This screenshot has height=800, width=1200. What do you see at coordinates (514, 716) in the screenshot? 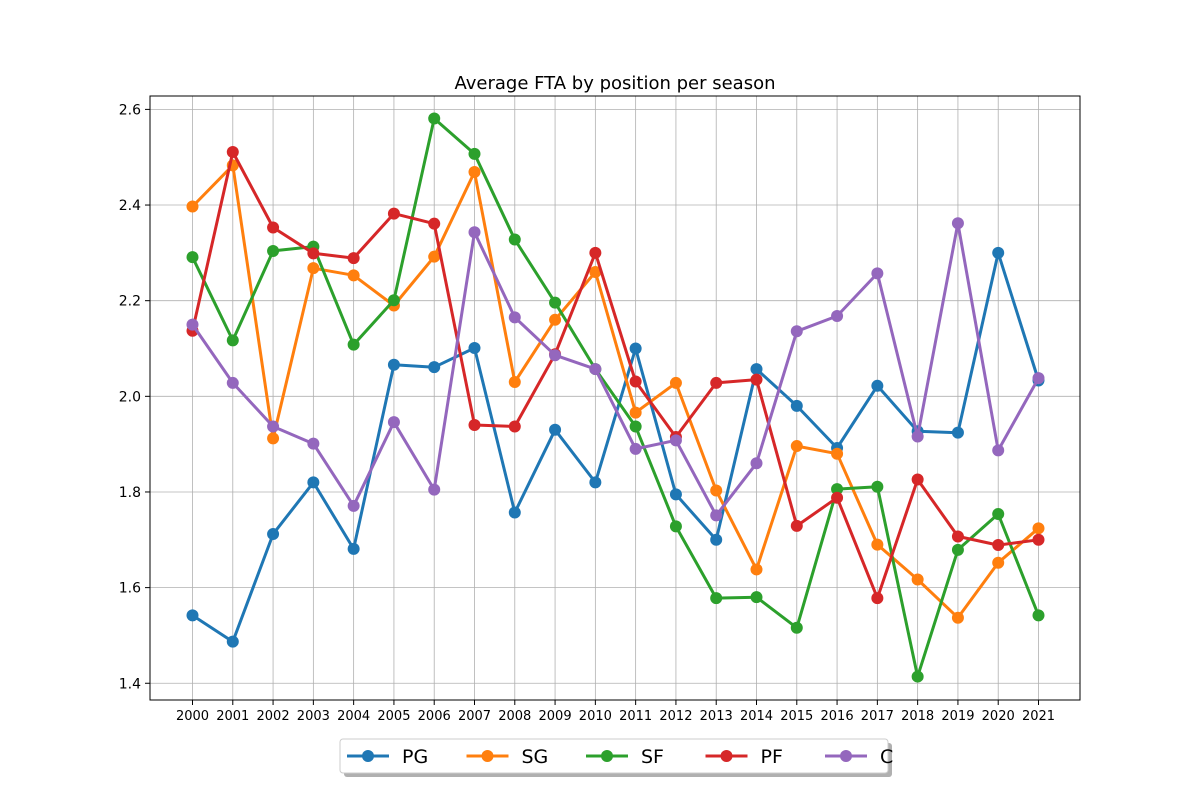
I see `x-tick-label: 2008` at bounding box center [514, 716].